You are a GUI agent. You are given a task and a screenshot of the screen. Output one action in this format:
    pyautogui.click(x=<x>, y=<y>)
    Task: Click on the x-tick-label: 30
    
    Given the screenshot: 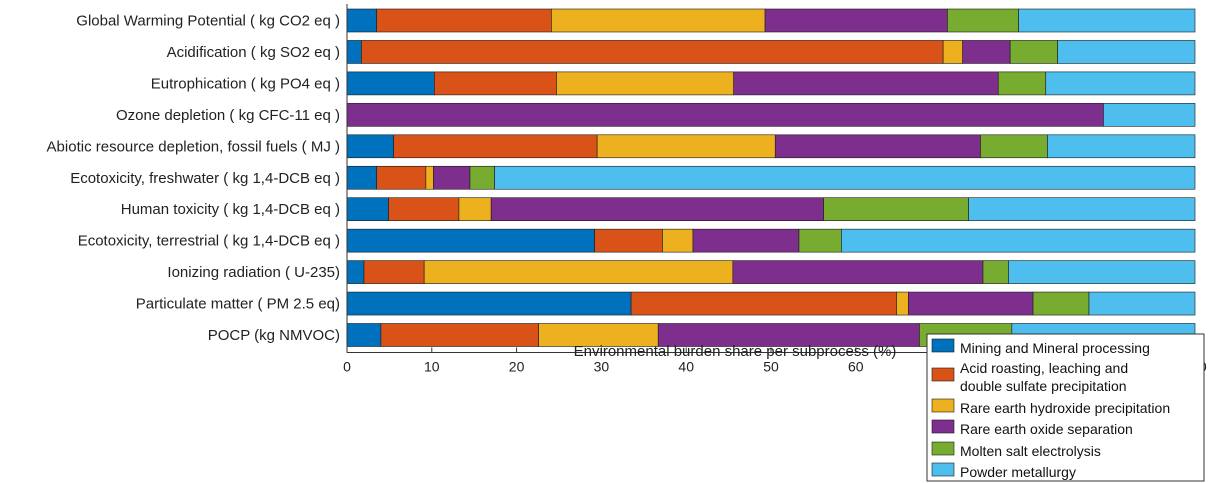 What is the action you would take?
    pyautogui.click(x=602, y=367)
    